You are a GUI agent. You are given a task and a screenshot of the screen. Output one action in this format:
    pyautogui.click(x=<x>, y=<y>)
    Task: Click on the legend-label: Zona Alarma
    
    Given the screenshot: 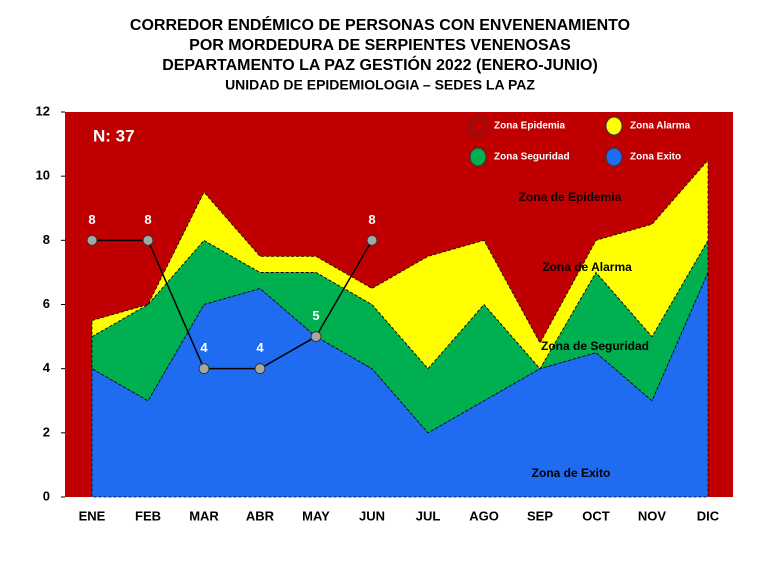 What is the action you would take?
    pyautogui.click(x=660, y=126)
    